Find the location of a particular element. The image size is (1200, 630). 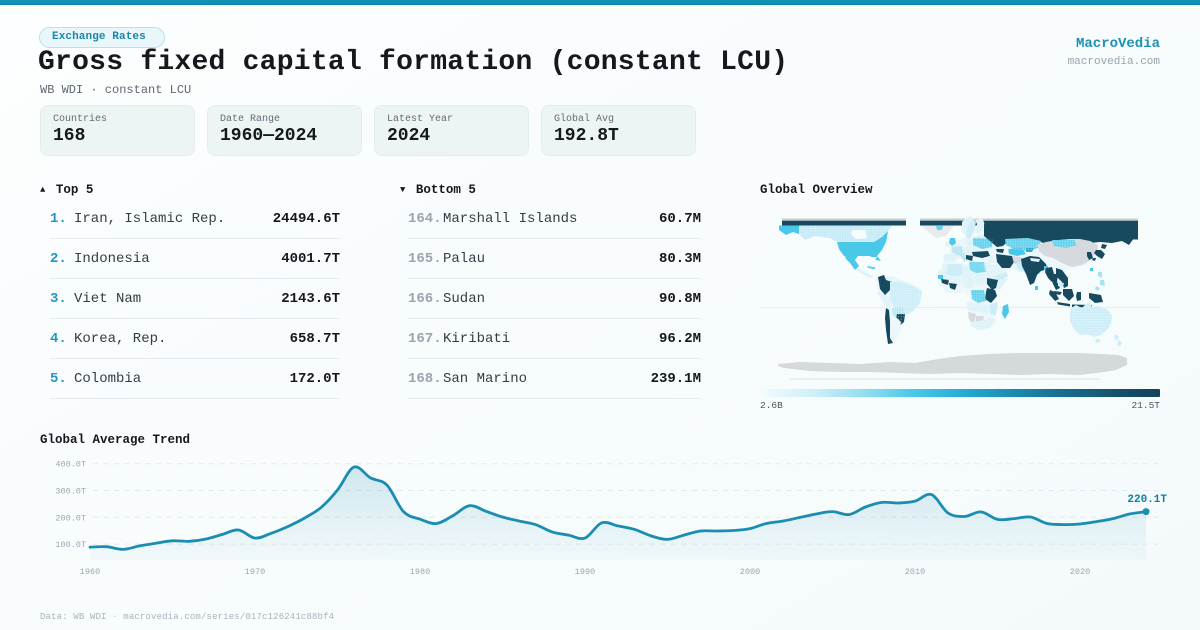

svg-text: 1960 is located at coordinates (90, 572).